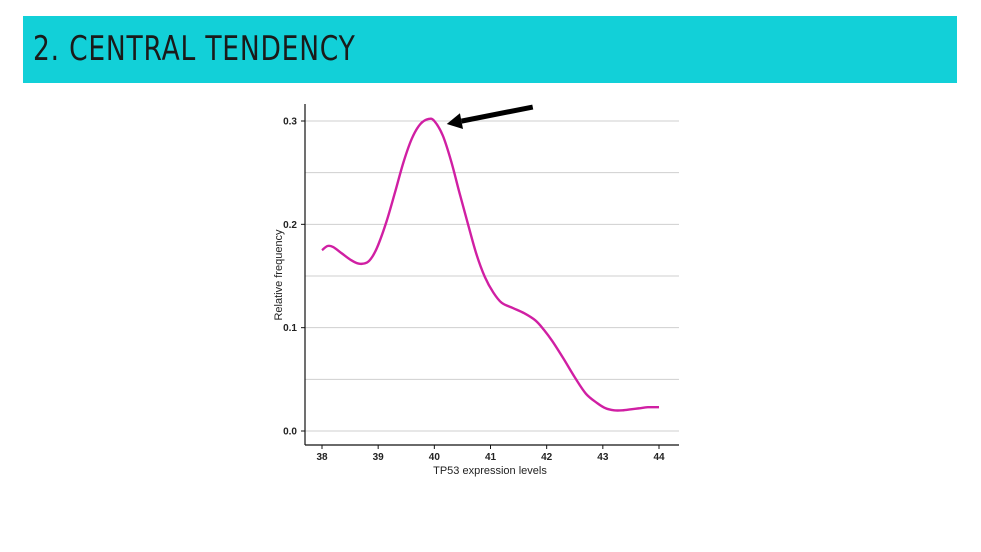 The image size is (981, 552). Describe the element at coordinates (490, 471) in the screenshot. I see `x-axis-title: TP53 expression levels` at that location.